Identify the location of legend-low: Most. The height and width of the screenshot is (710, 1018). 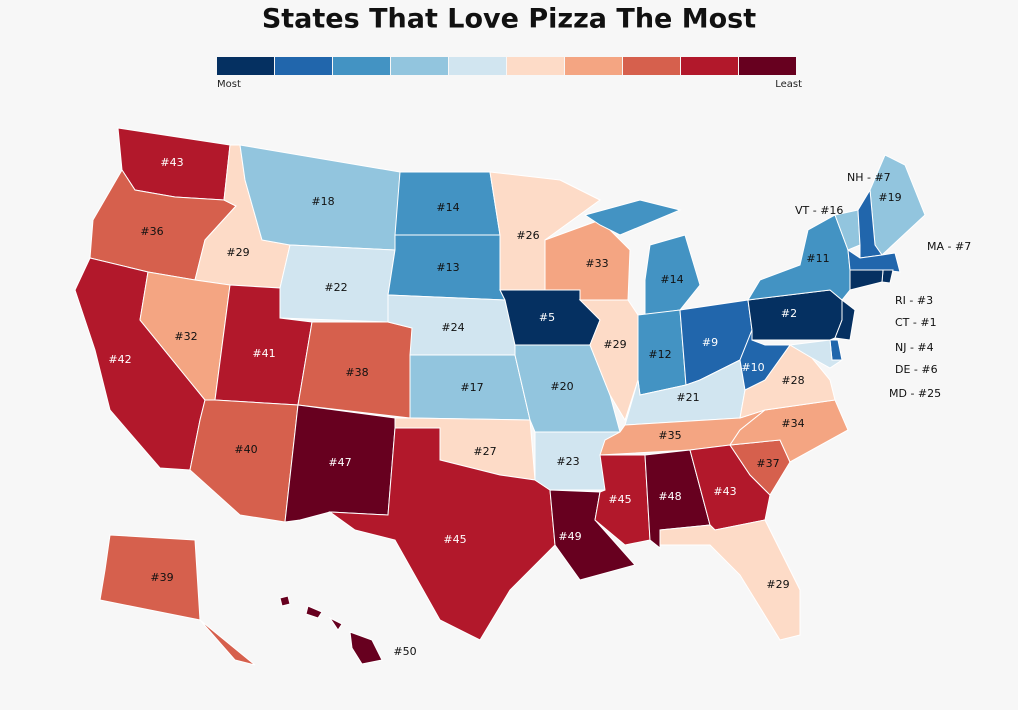
(229, 84).